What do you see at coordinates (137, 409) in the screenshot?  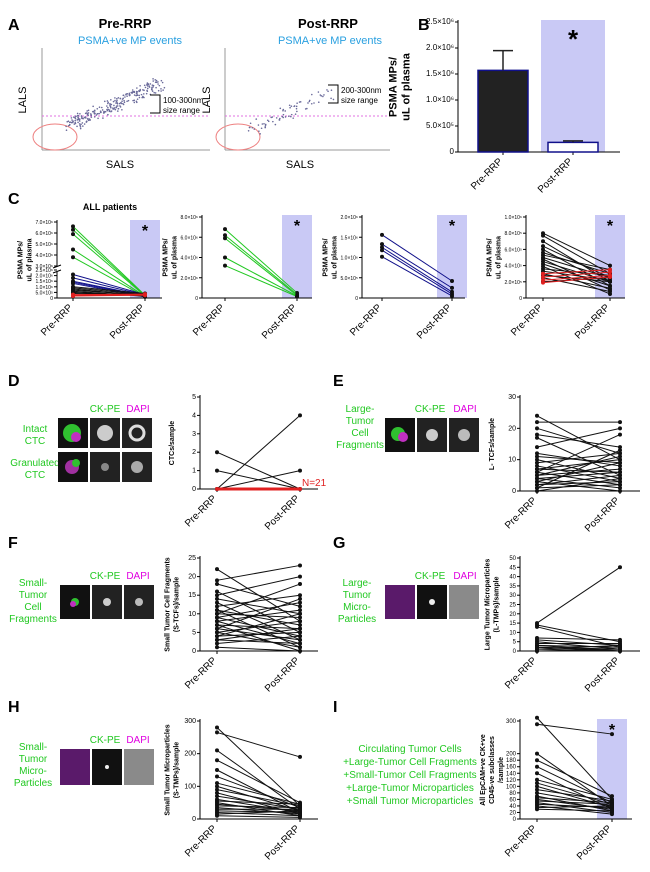 I see `panel-d-ch2-label: DAPI` at bounding box center [137, 409].